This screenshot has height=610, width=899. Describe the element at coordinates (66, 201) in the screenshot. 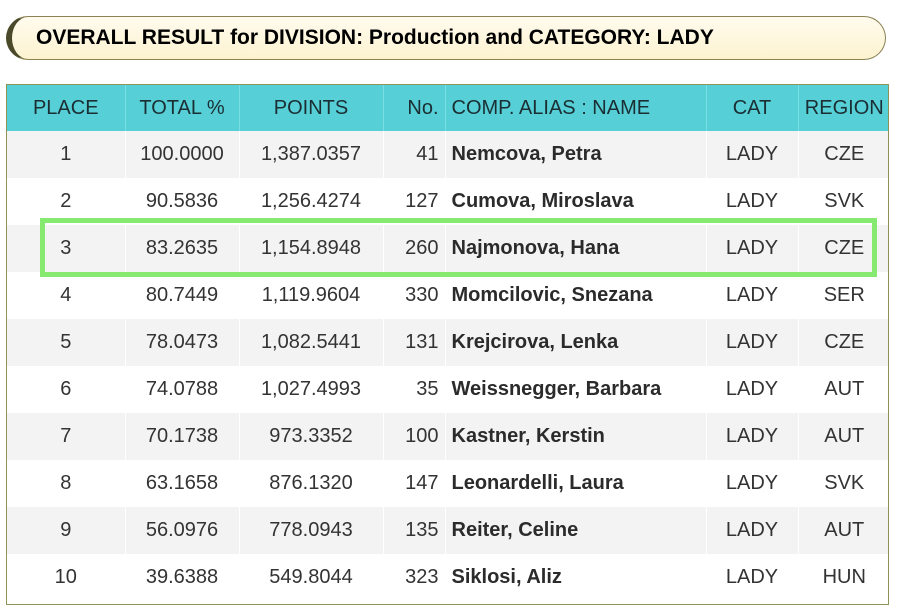

I see `cell-place: 2` at that location.